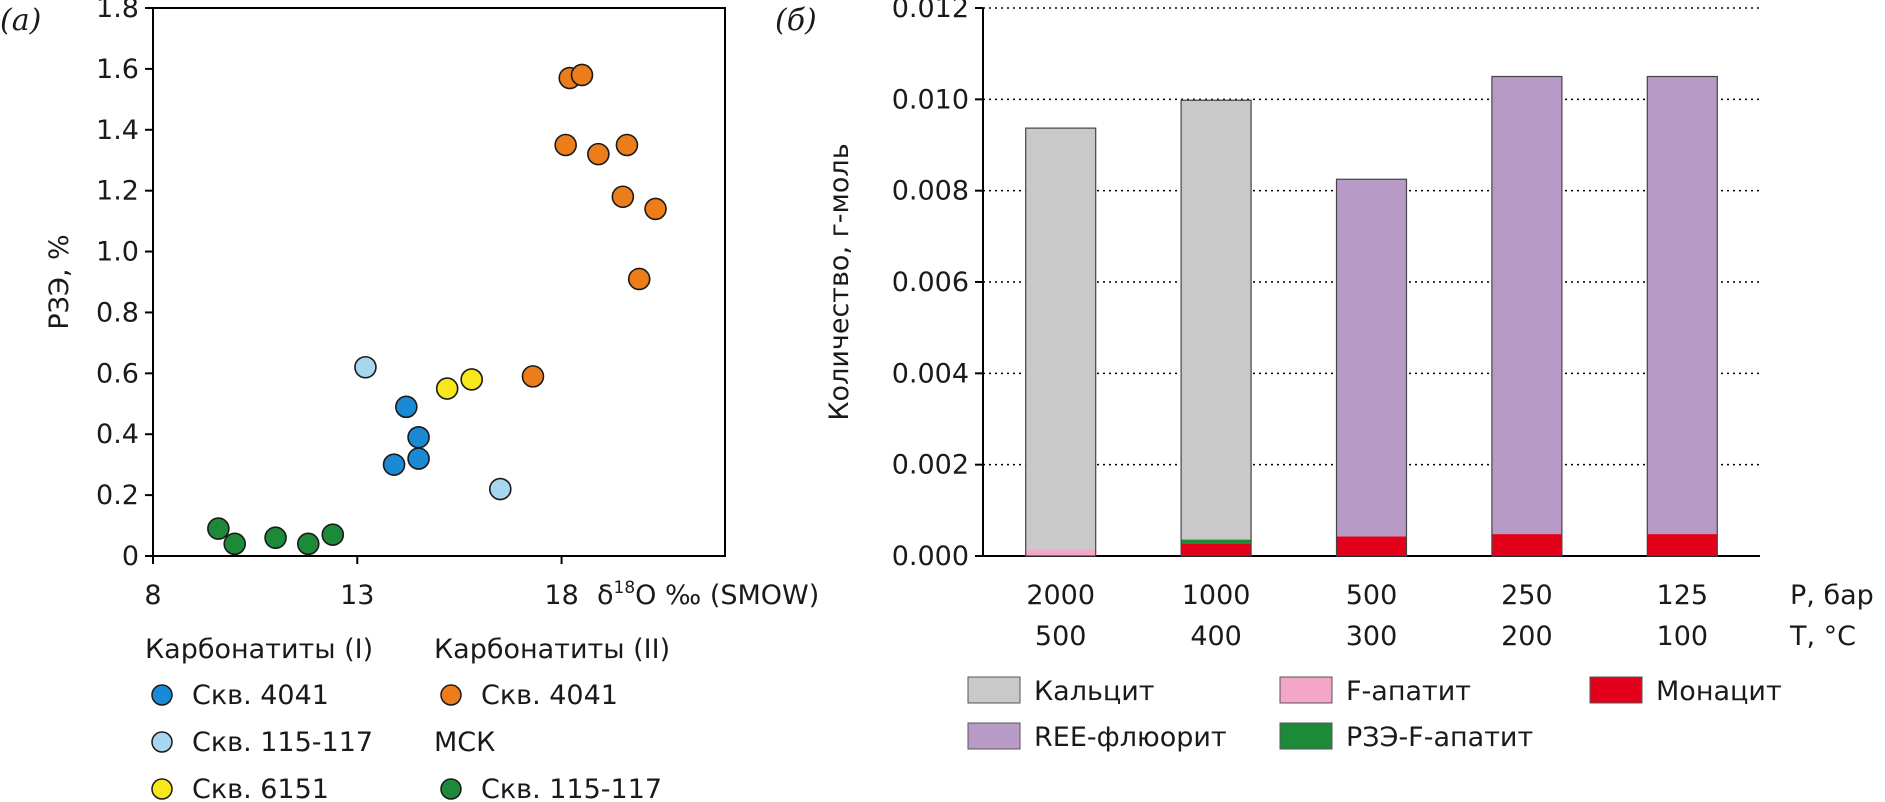 The width and height of the screenshot is (1885, 802). I want to click on panel-b-category-pressure: 250, so click(1527, 595).